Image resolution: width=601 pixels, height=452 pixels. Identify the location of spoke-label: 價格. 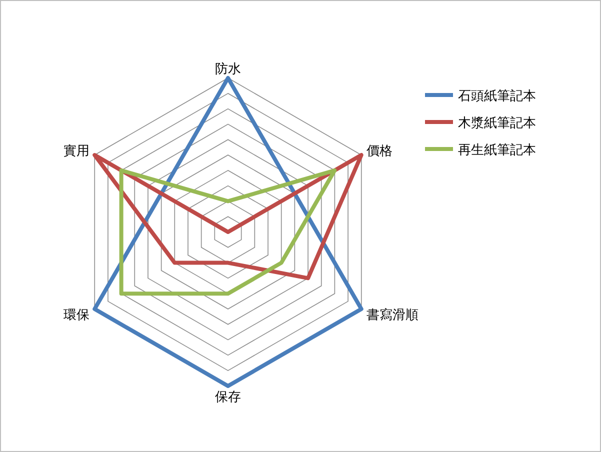
(379, 150).